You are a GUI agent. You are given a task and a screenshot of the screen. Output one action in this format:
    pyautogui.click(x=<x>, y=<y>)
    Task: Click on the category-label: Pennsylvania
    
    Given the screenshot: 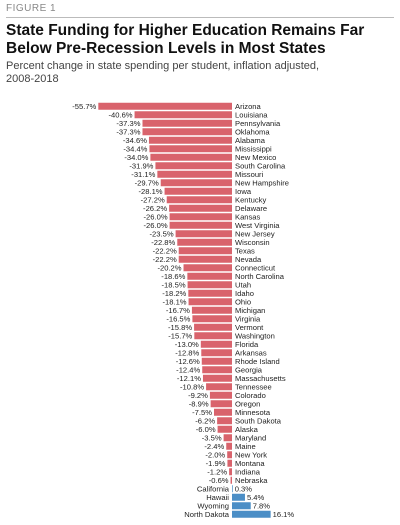 What is the action you would take?
    pyautogui.click(x=258, y=123)
    